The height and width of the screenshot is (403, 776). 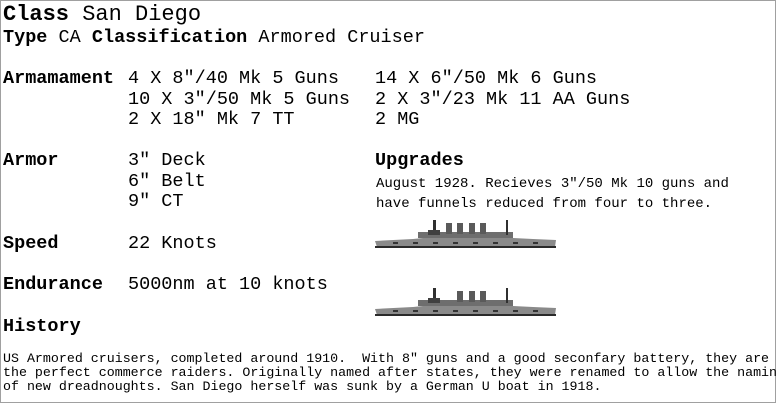 What do you see at coordinates (167, 181) in the screenshot?
I see `armor-item: 6" Belt` at bounding box center [167, 181].